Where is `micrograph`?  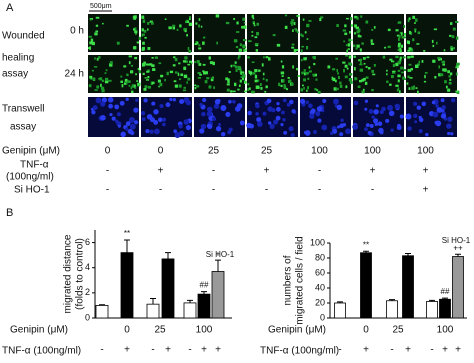 micrograph is located at coordinates (115, 74).